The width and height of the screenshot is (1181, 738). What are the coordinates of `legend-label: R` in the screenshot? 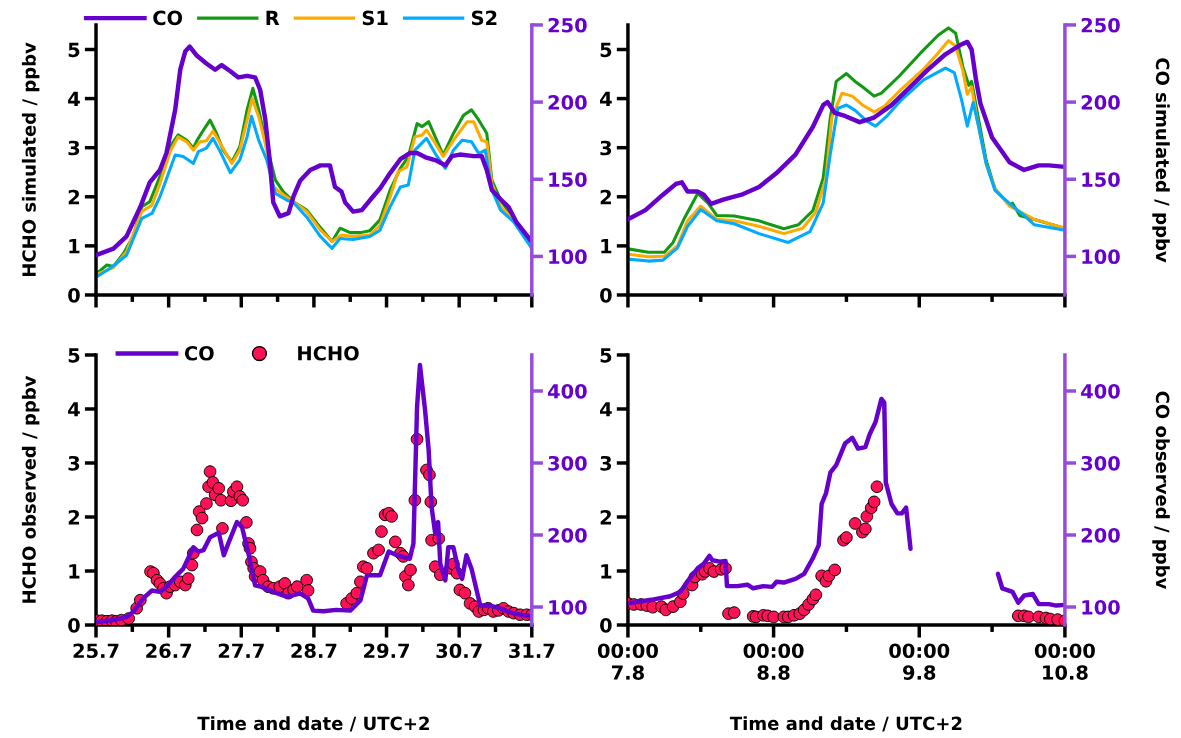 It's located at (273, 17).